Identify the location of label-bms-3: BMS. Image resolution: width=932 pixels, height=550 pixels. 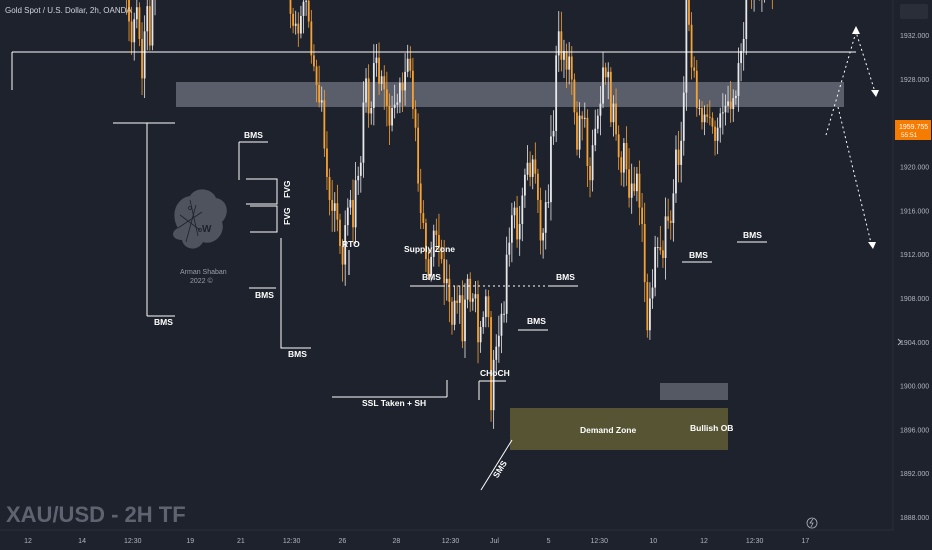
(264, 295).